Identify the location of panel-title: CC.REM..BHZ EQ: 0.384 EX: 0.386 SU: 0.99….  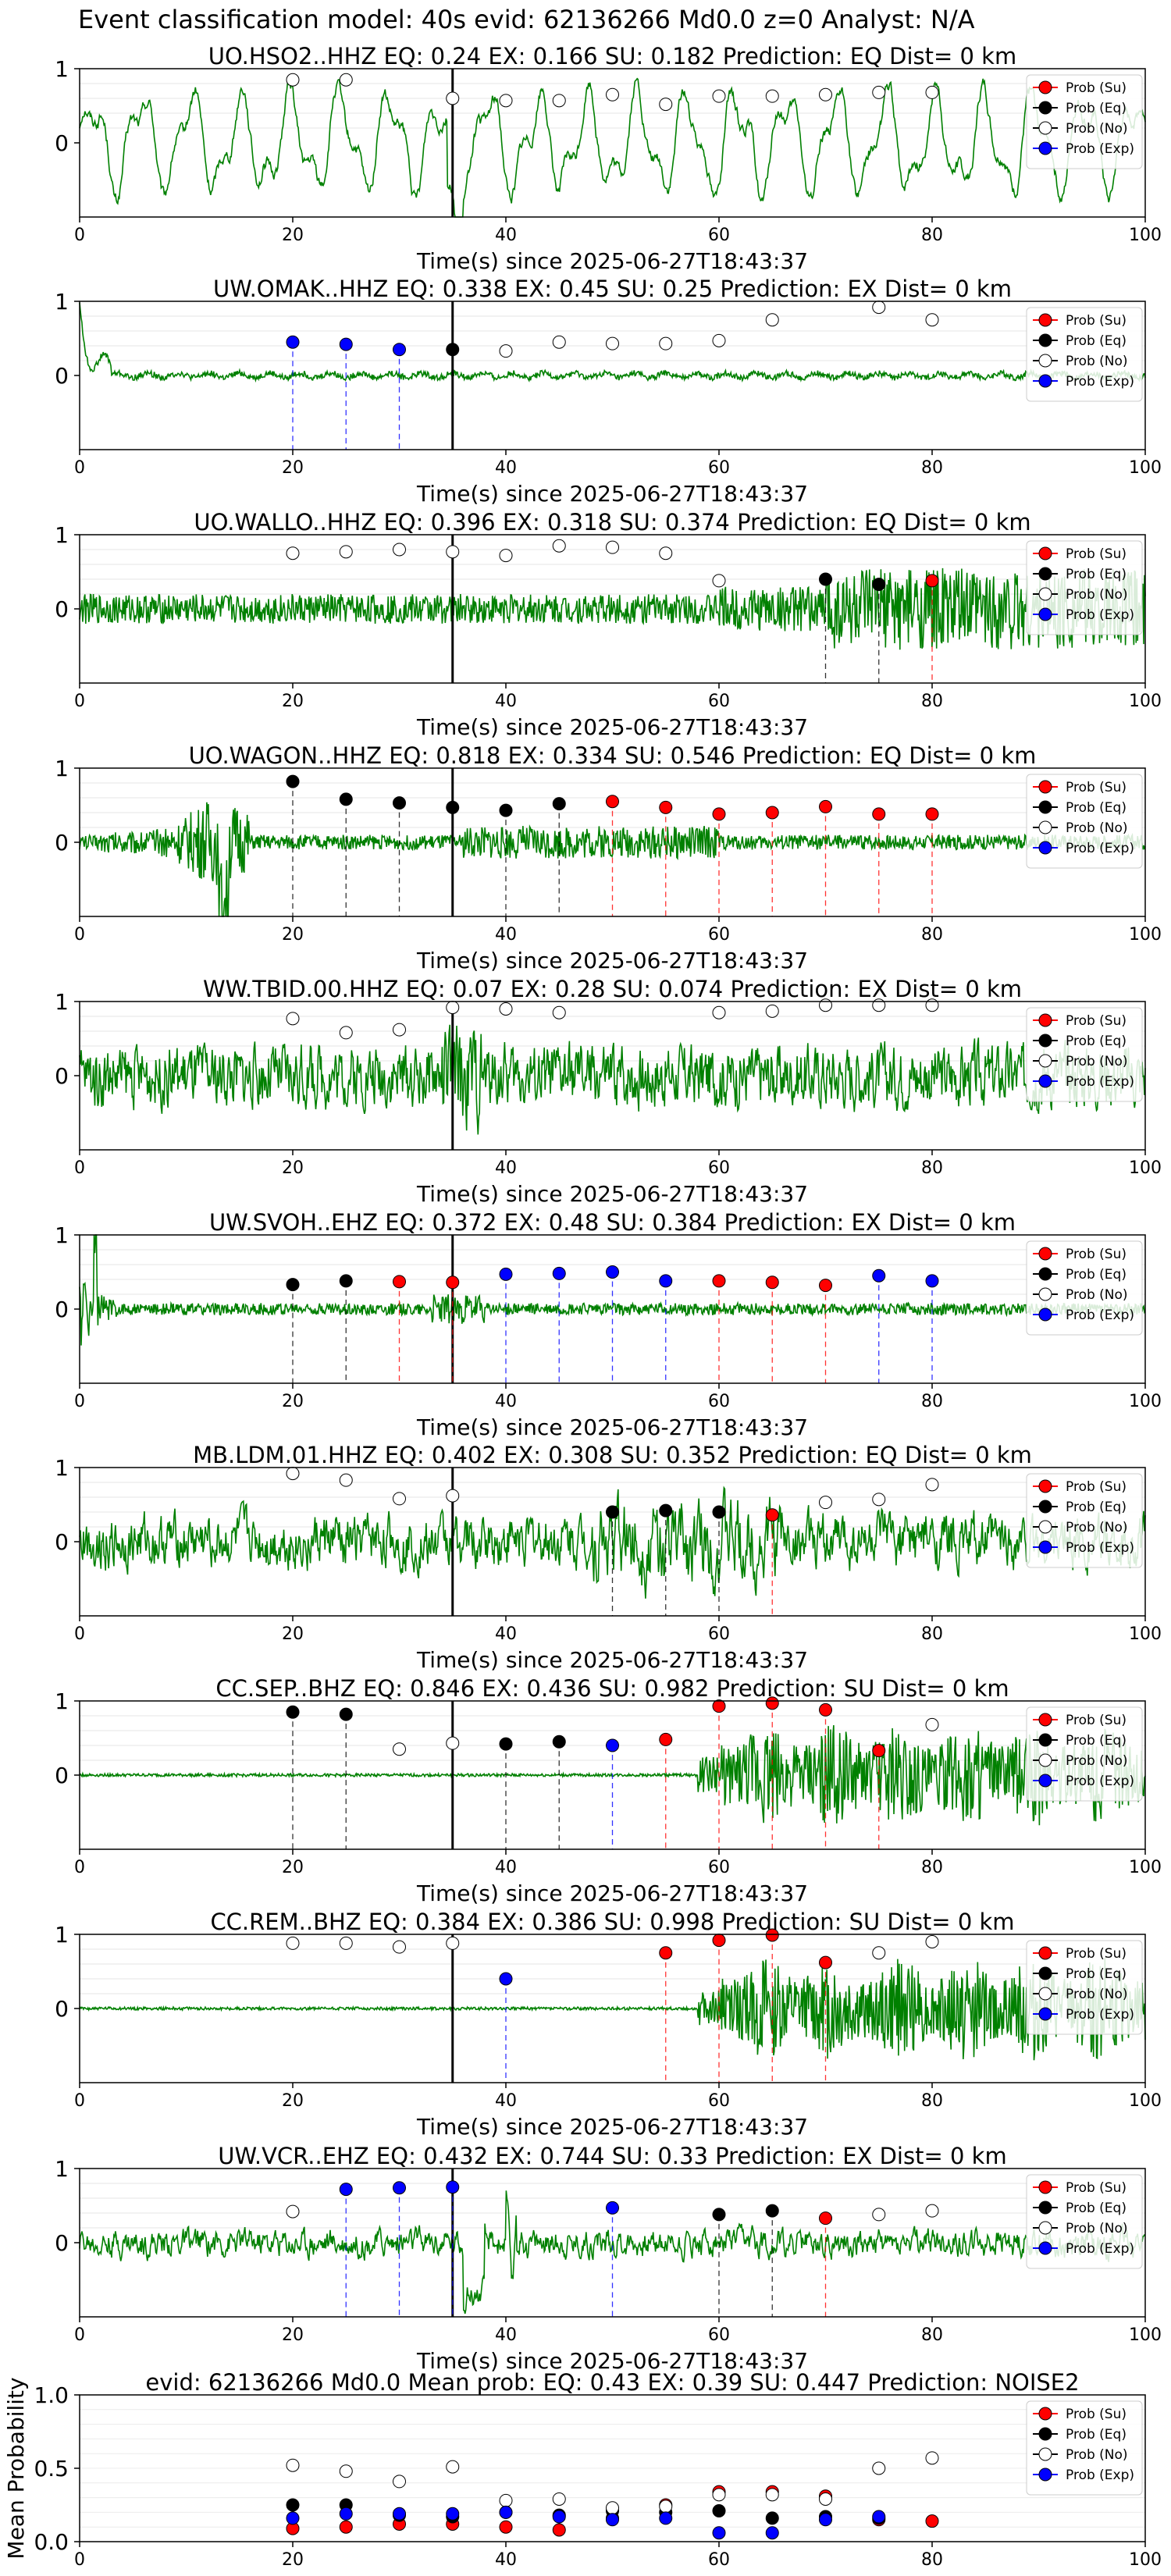
(612, 1922).